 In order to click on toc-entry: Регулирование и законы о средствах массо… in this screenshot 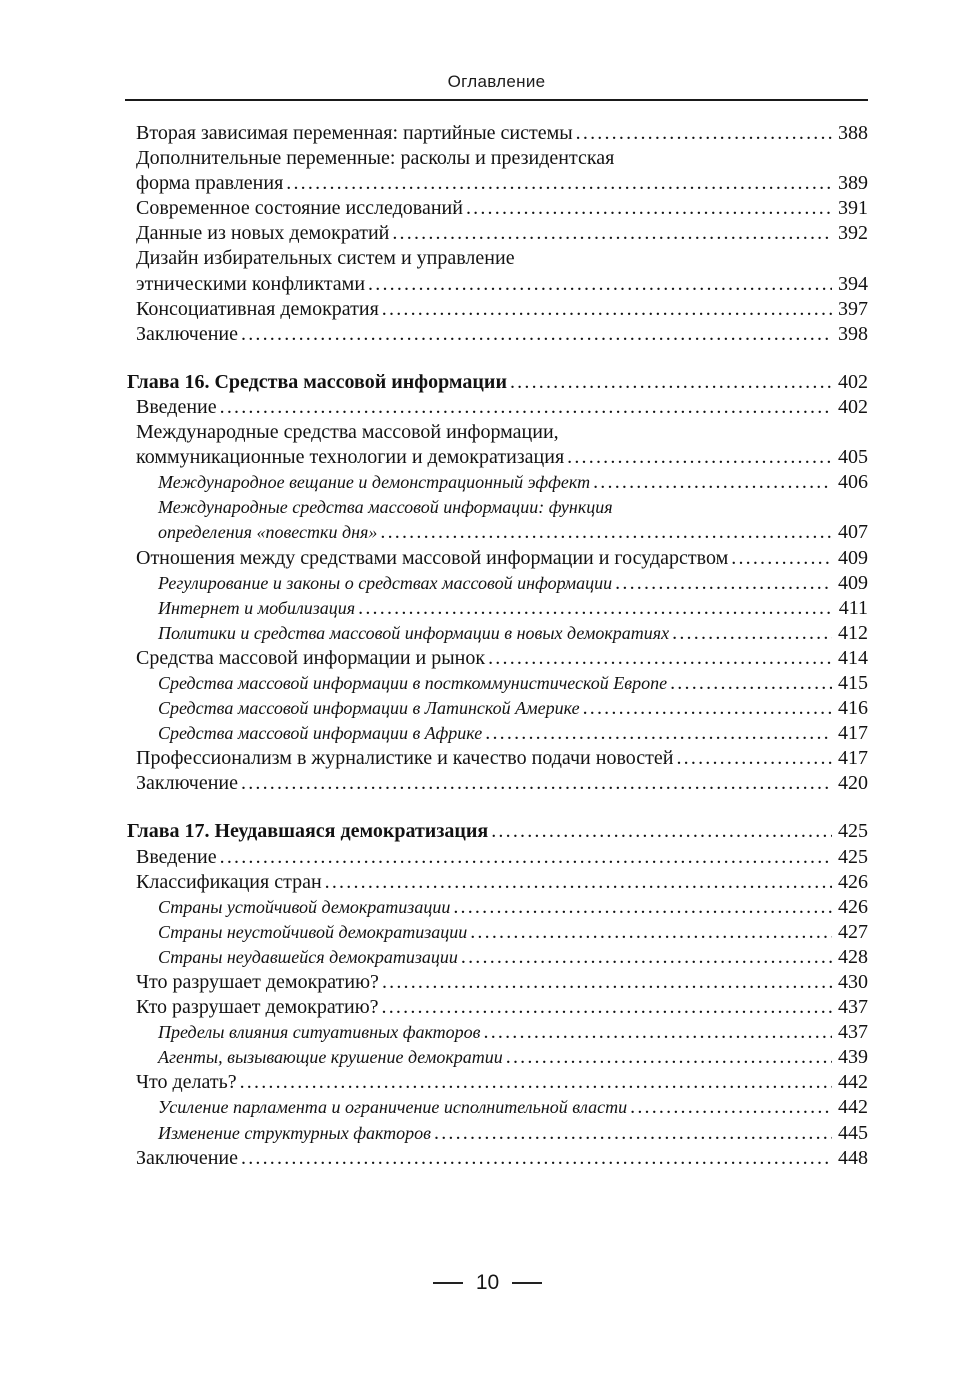, I will do `click(497, 583)`.